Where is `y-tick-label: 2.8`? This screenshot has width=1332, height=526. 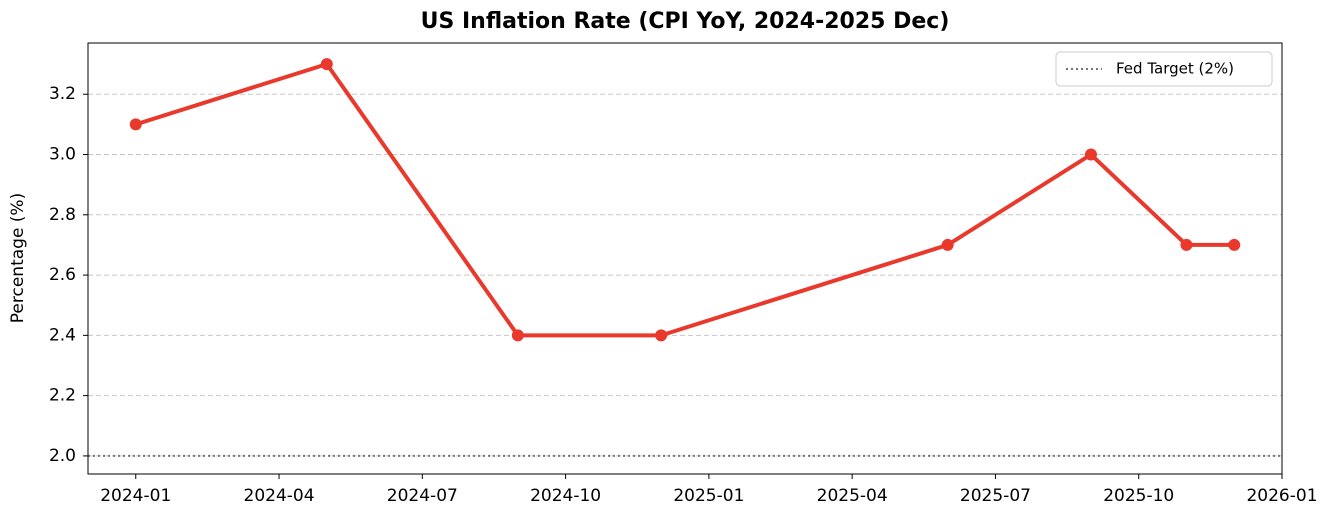 y-tick-label: 2.8 is located at coordinates (62, 215).